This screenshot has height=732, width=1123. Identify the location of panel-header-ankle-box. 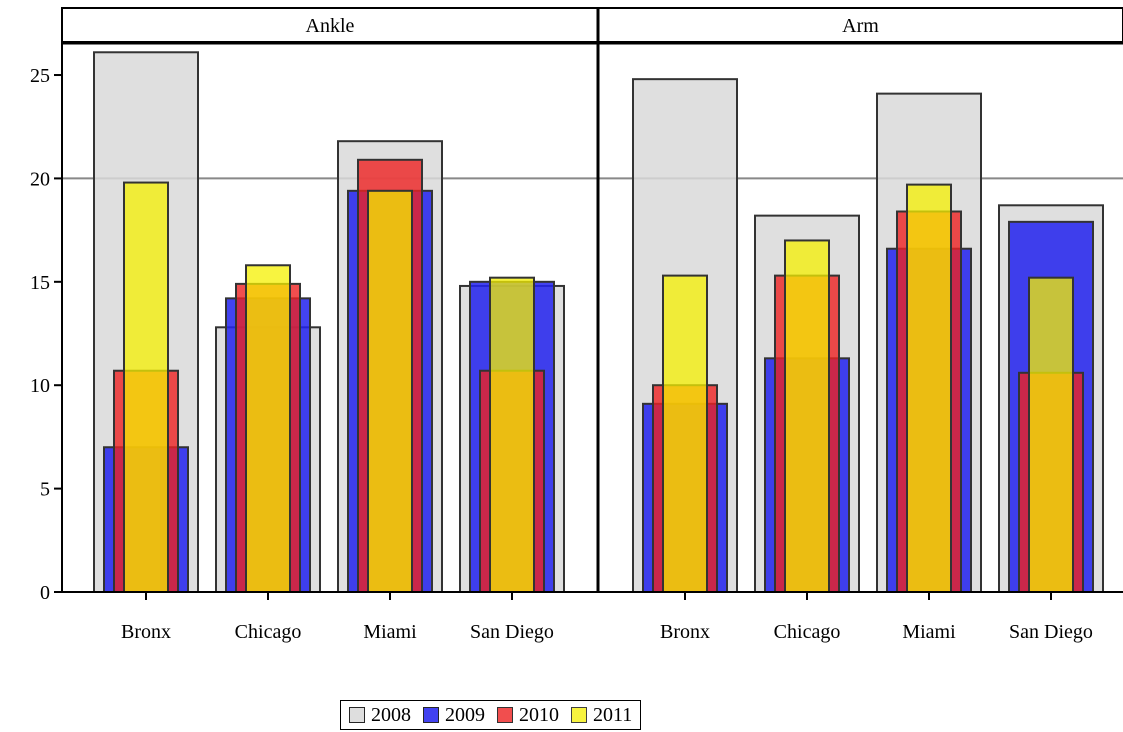
(330, 25).